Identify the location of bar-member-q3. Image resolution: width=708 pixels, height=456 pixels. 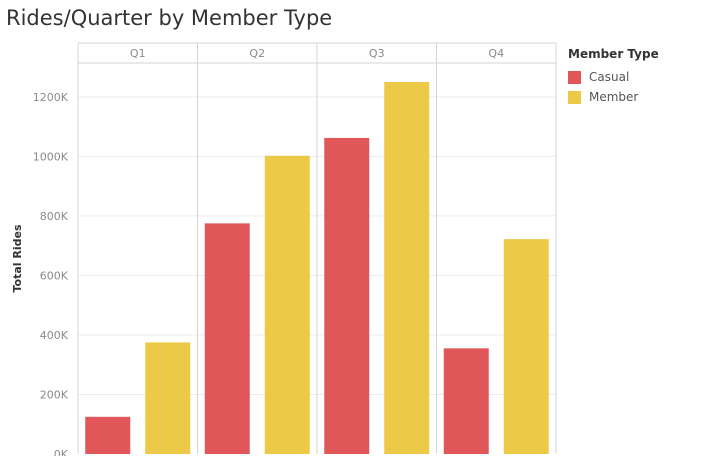
(407, 268).